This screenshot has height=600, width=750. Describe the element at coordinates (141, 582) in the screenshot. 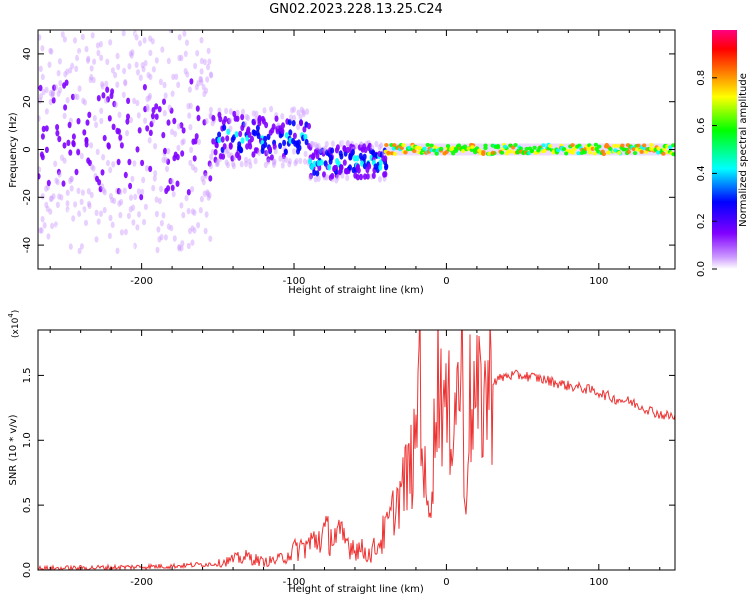

I see `x-tick-label: -200` at that location.